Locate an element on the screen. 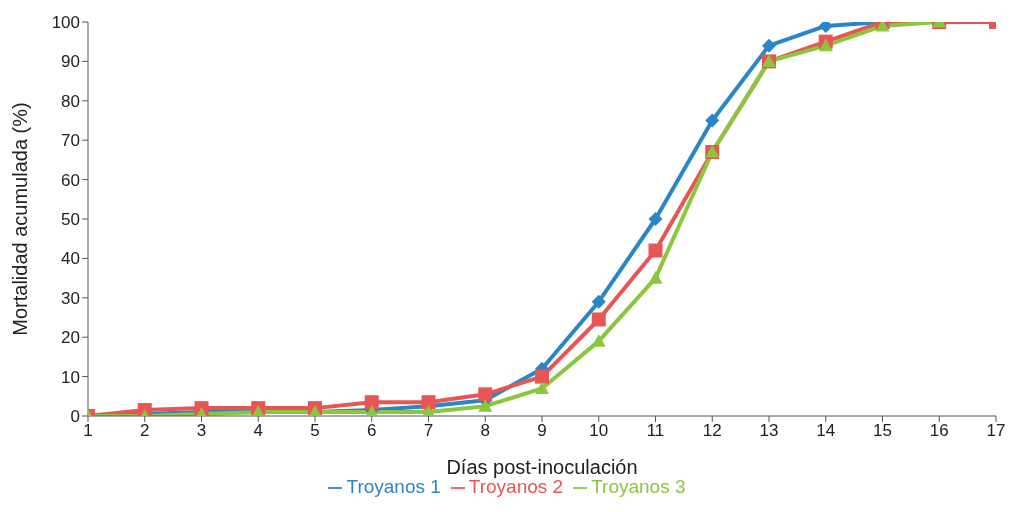 The height and width of the screenshot is (512, 1011). y-tick-label: 10 is located at coordinates (70, 377).